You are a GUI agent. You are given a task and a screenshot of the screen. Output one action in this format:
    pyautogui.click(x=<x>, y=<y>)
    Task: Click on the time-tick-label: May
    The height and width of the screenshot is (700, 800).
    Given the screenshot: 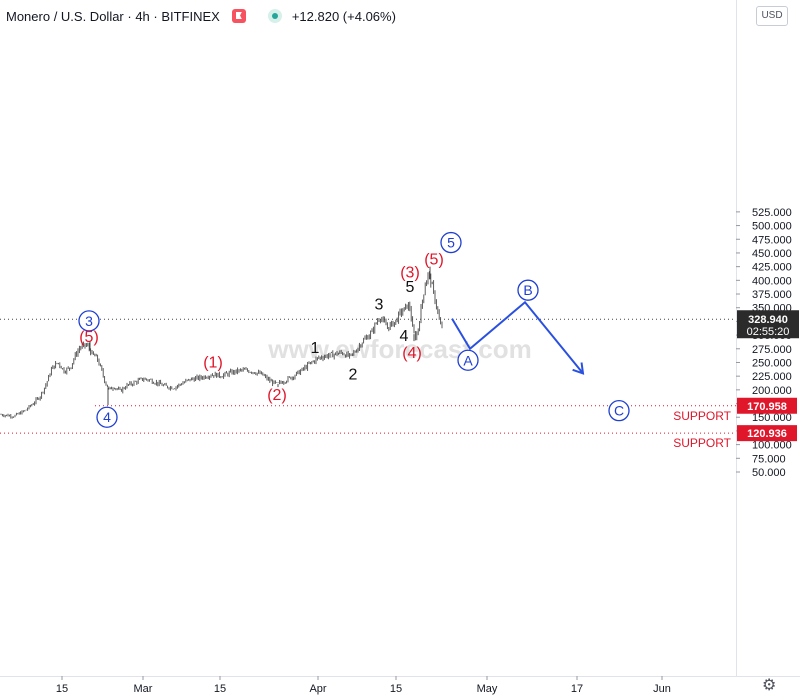 What is the action you would take?
    pyautogui.click(x=487, y=689)
    